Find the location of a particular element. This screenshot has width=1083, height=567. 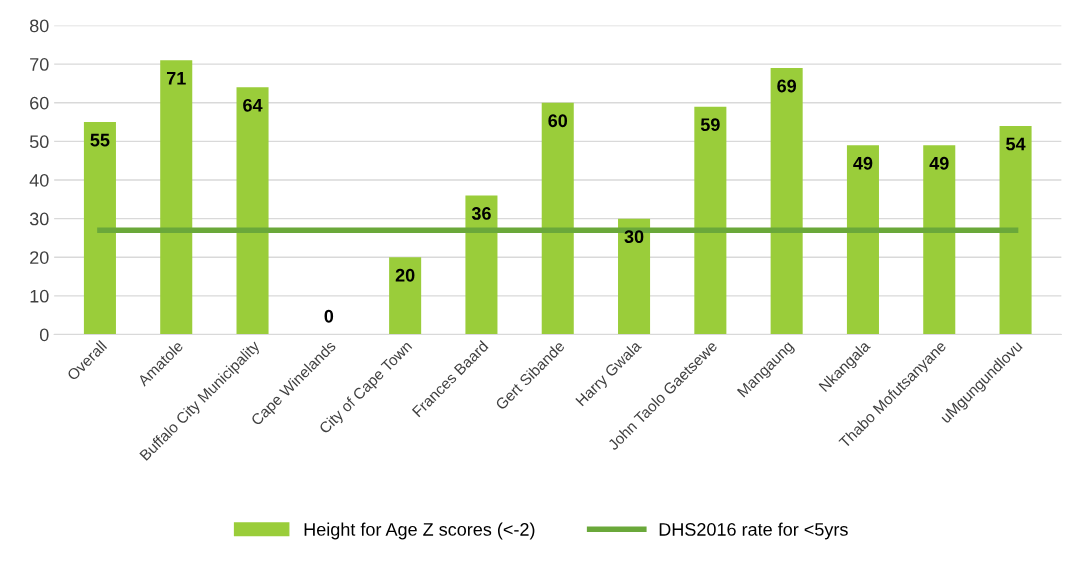

data-label: 20 is located at coordinates (405, 275).